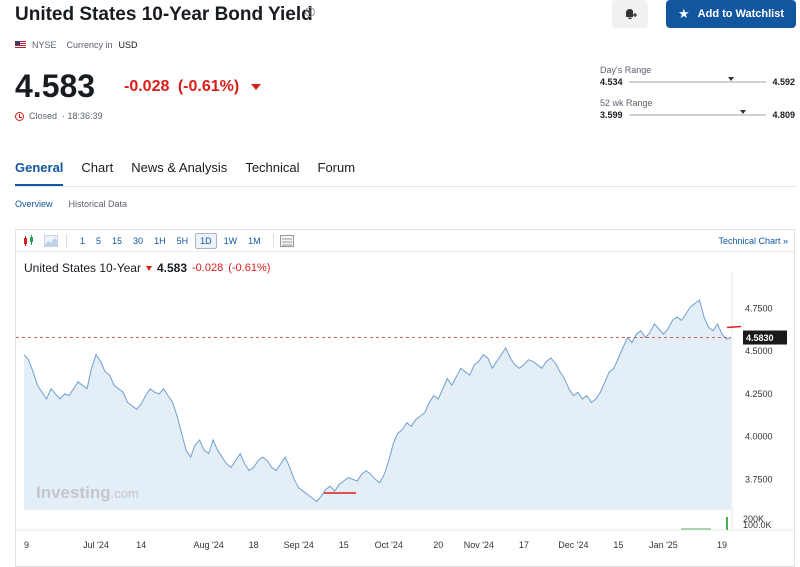 This screenshot has height=567, width=800. What do you see at coordinates (96, 545) in the screenshot?
I see `x-tick-label: Jul '24` at bounding box center [96, 545].